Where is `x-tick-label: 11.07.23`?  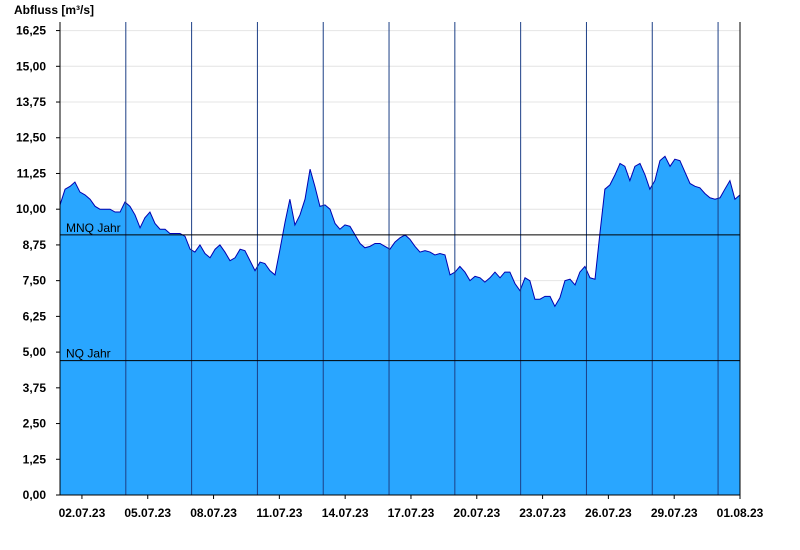
x-tick-label: 11.07.23 is located at coordinates (279, 513).